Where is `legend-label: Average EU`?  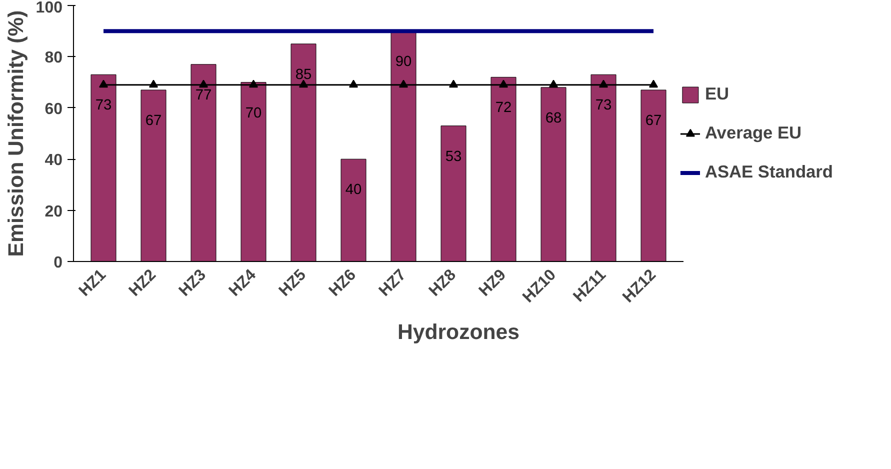
legend-label: Average EU is located at coordinates (753, 133).